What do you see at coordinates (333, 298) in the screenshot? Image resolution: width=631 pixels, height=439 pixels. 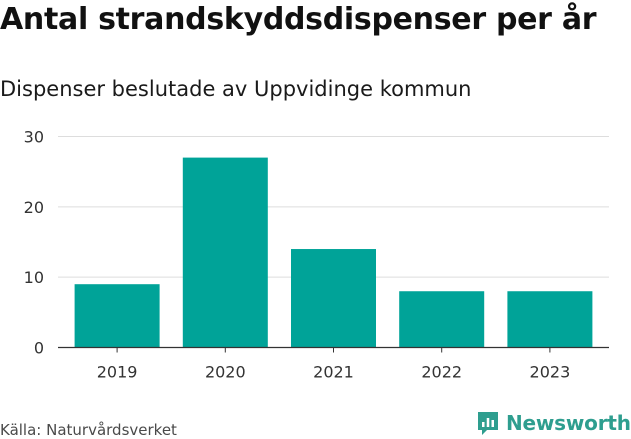 I see `bar-2021` at bounding box center [333, 298].